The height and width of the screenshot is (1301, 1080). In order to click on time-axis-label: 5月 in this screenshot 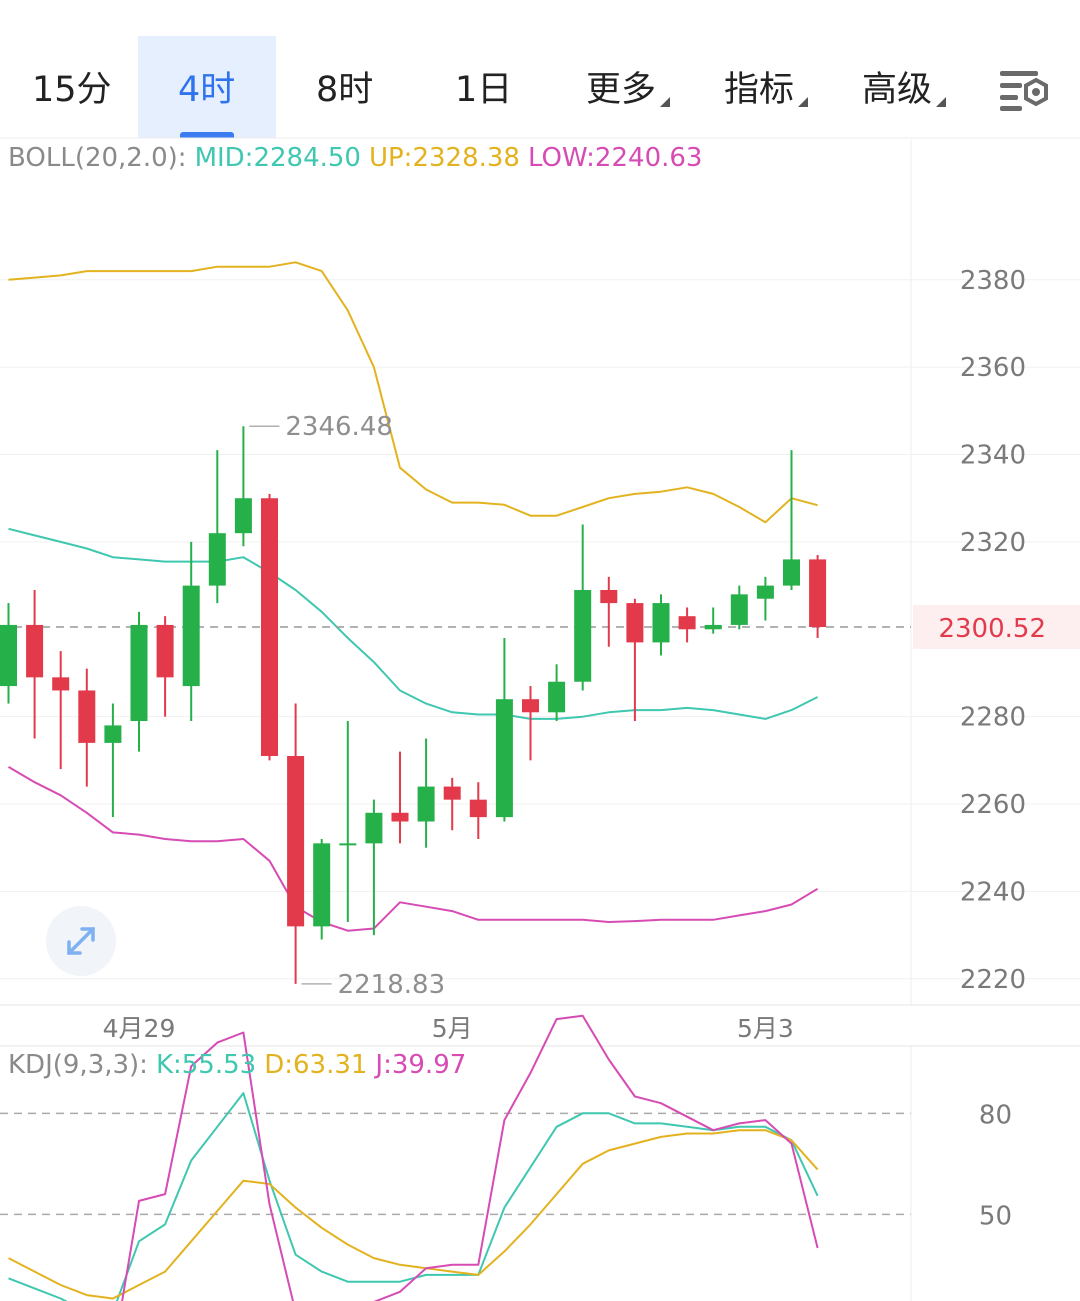, I will do `click(452, 1028)`.